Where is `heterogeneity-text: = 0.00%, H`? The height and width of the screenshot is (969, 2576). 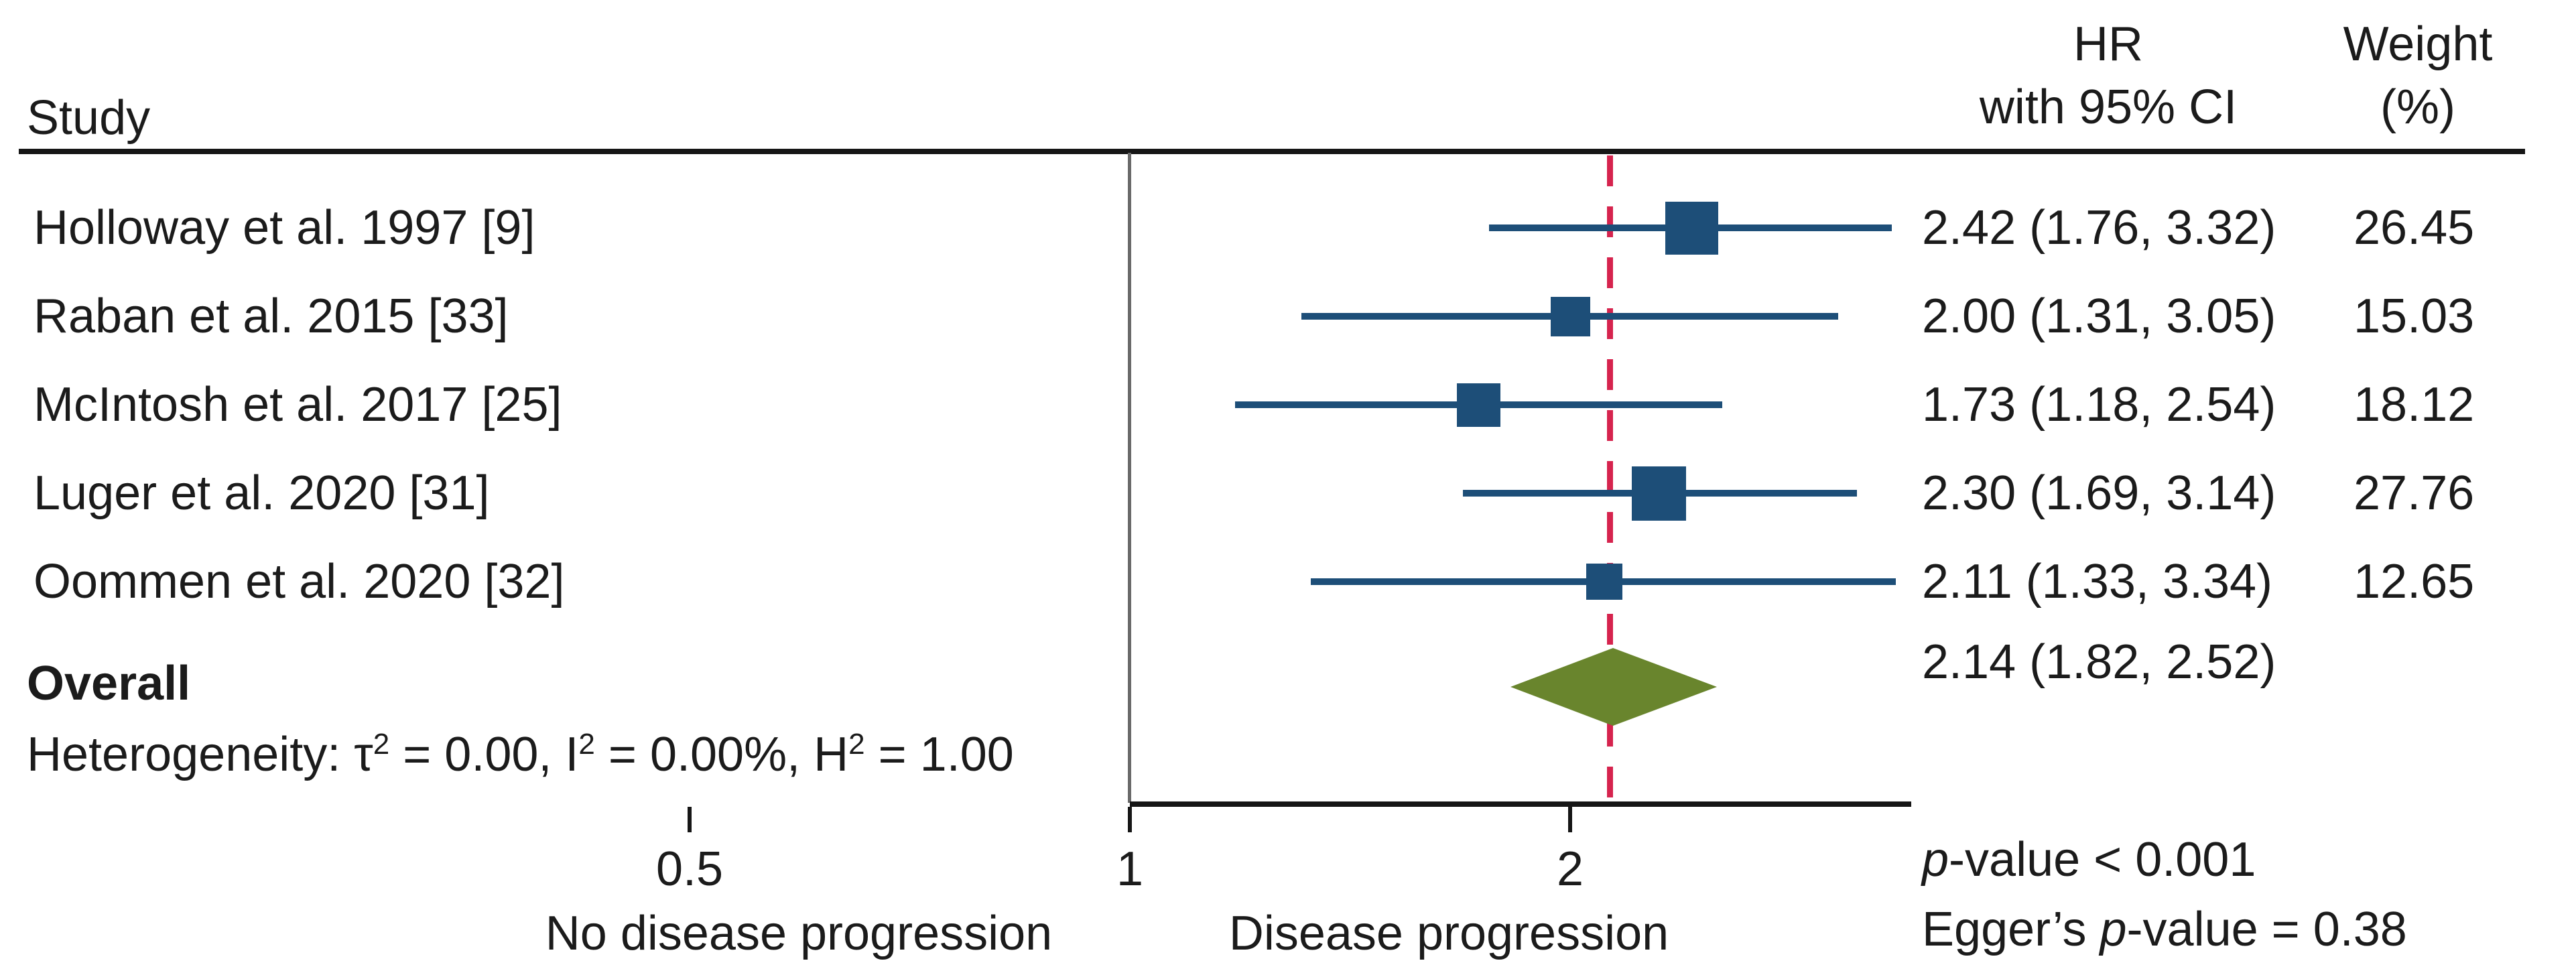 heterogeneity-text: = 0.00%, H is located at coordinates (721, 754).